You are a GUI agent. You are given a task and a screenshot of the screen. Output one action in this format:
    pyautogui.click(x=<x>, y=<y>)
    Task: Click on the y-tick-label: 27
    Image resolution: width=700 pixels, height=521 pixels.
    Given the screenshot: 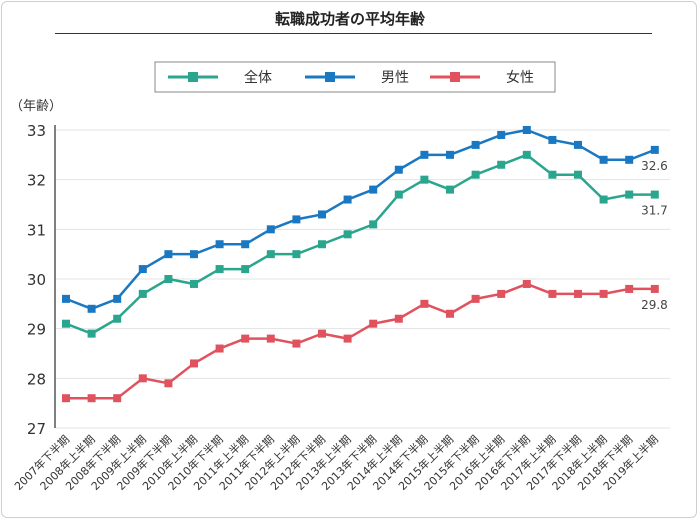 What is the action you would take?
    pyautogui.click(x=36, y=429)
    